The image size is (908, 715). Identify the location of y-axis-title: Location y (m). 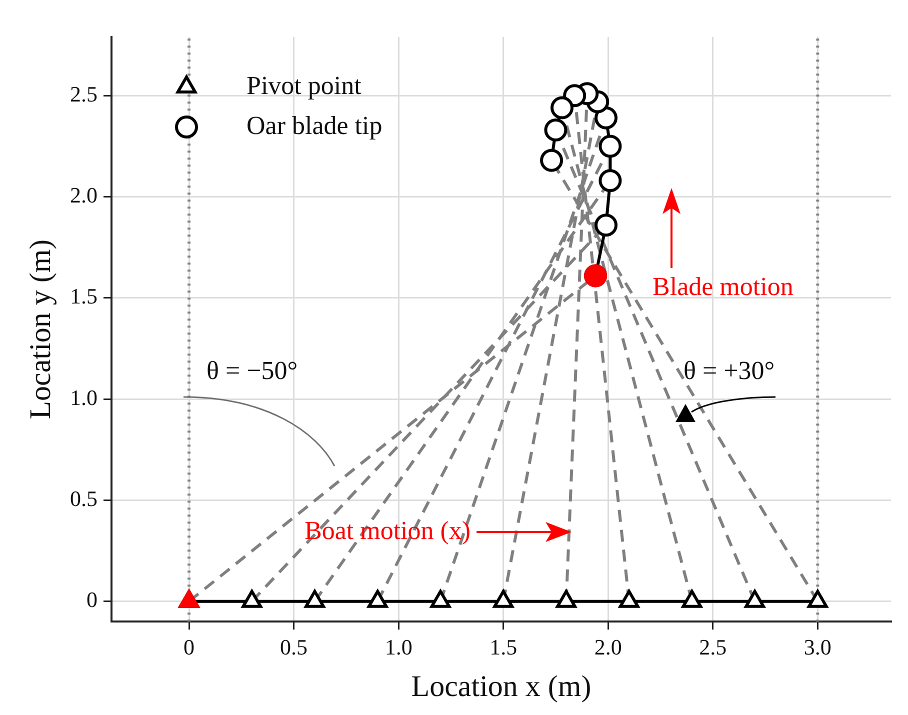
(40, 329).